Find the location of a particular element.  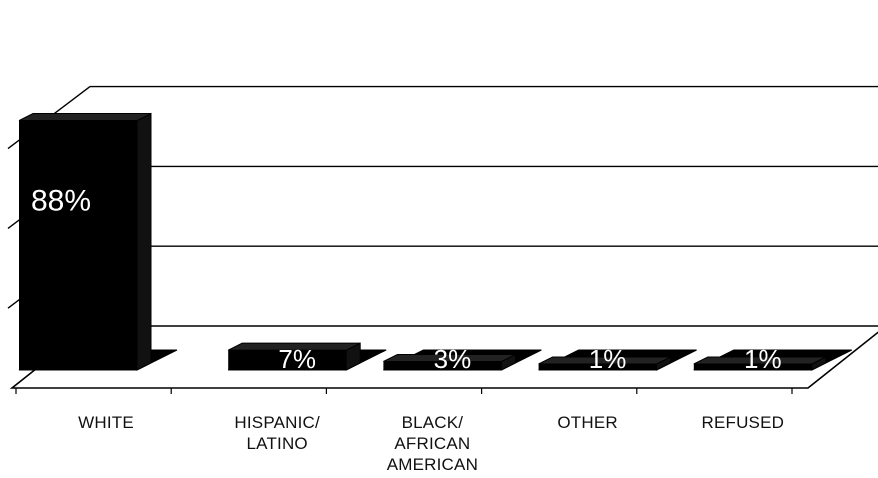

category-label: BLACK/AFRICAN AMERICAN is located at coordinates (432, 443).